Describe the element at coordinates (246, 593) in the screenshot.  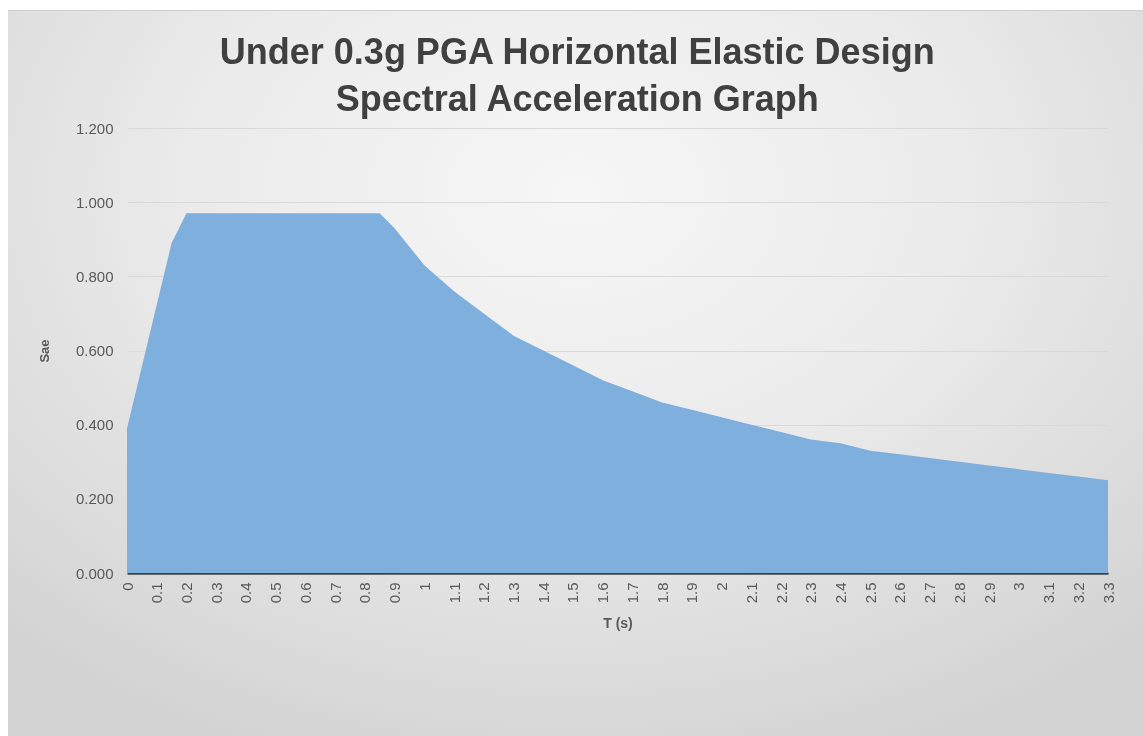
I see `x-tick-label: 0.4` at that location.